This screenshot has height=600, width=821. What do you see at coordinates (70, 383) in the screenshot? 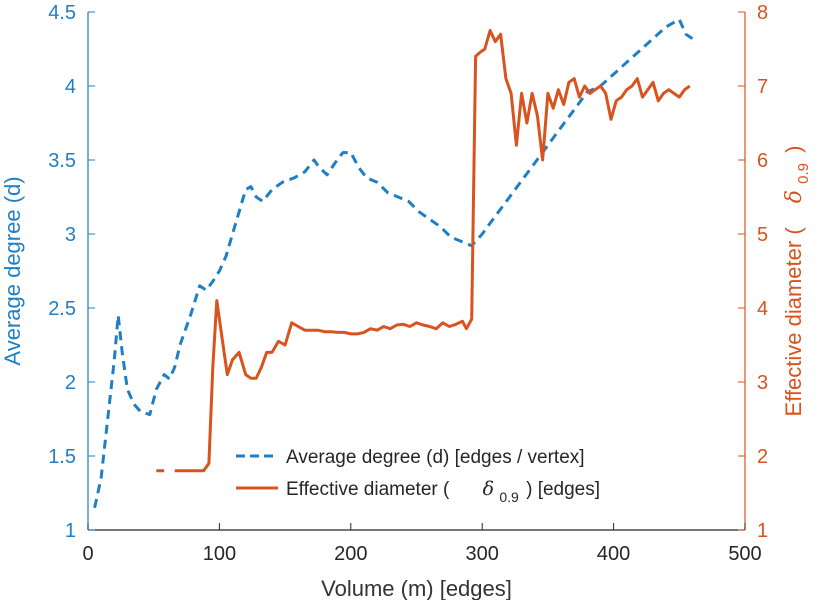
I see `left-tick-label: 2` at bounding box center [70, 383].